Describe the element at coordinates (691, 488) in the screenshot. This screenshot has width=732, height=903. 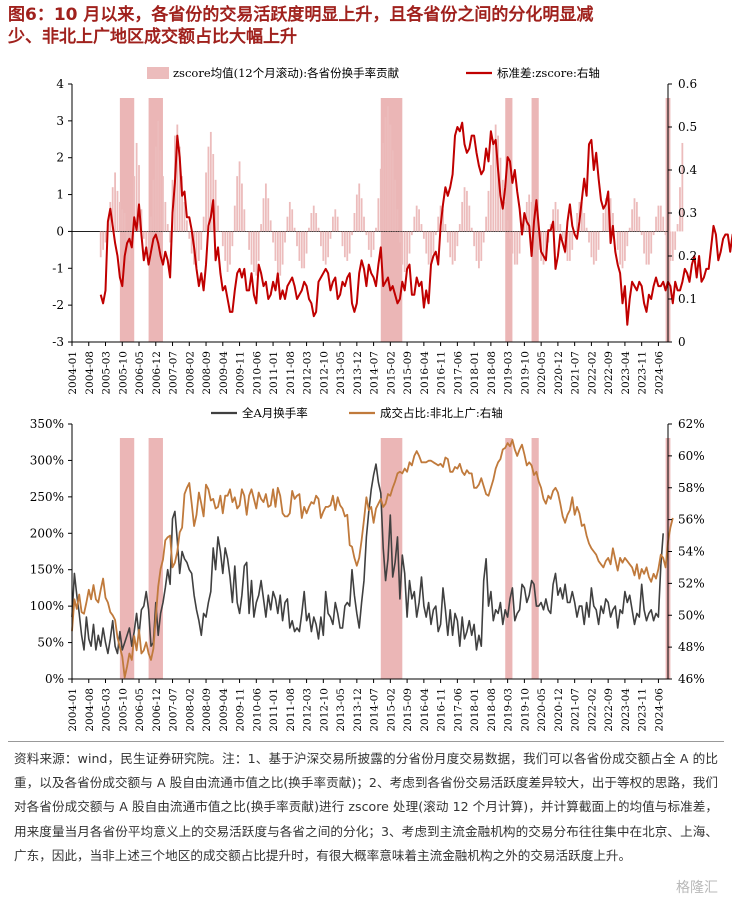
I see `panel2-right-tick-label: 58%` at that location.